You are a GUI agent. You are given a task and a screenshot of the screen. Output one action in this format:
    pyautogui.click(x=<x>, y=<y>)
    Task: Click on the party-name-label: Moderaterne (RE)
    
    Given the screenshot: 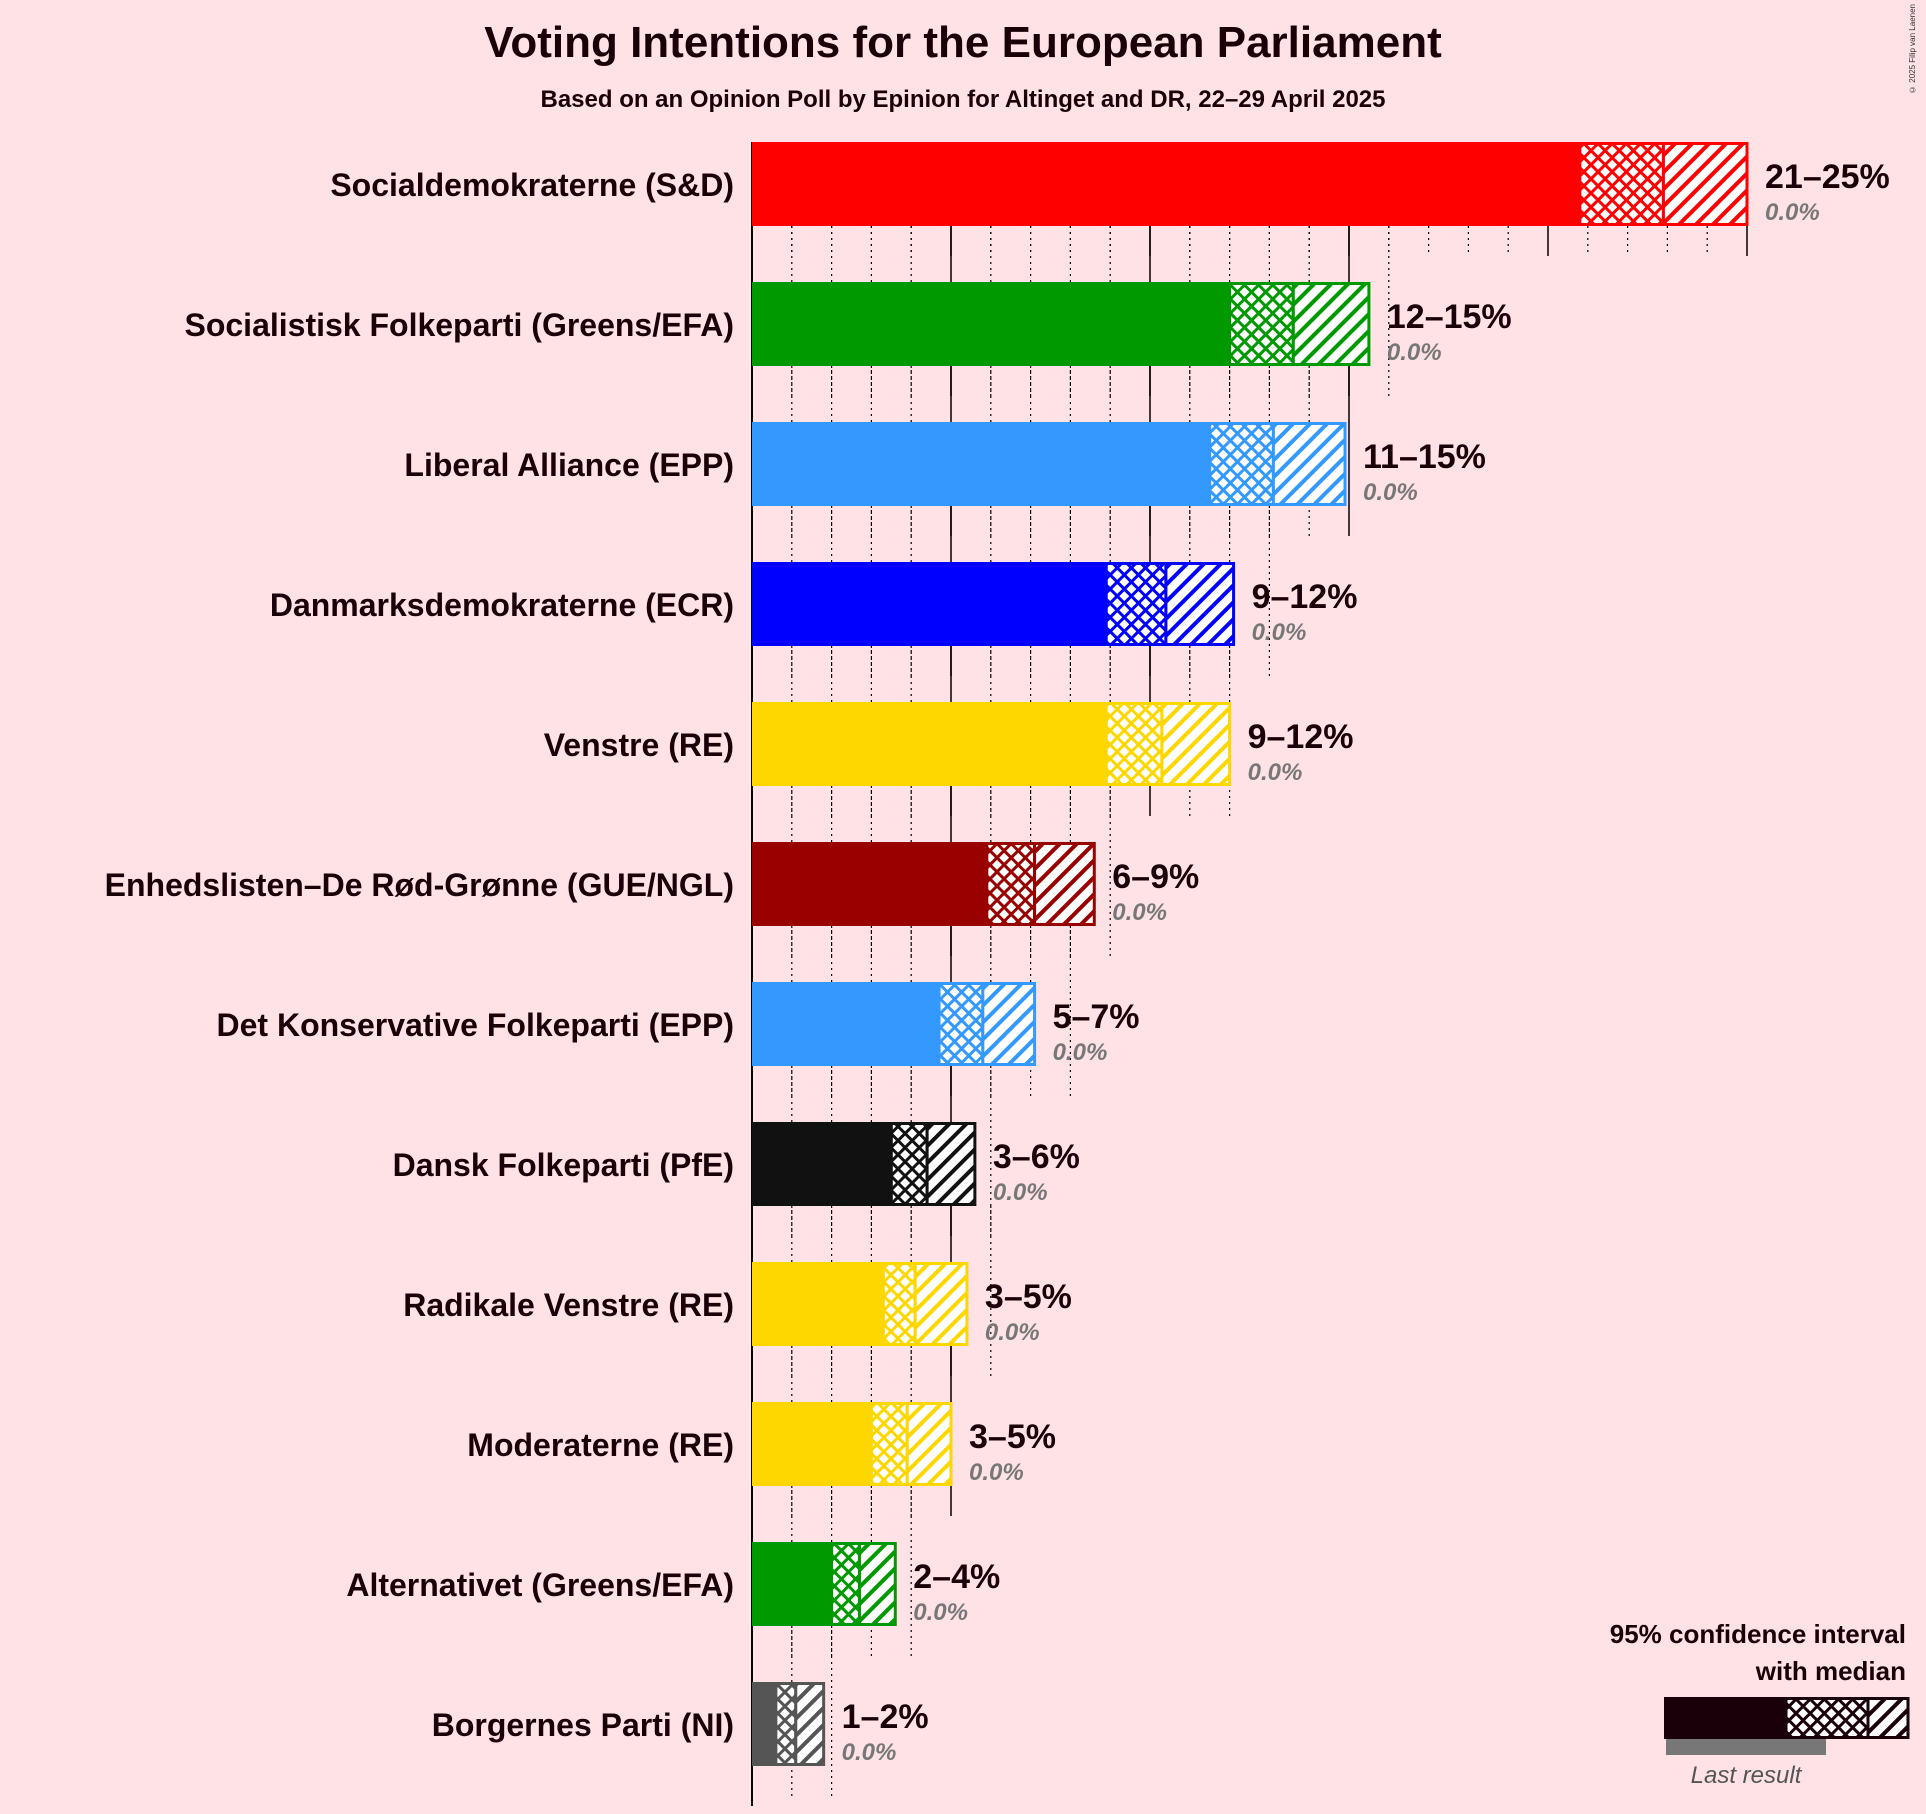 What is the action you would take?
    pyautogui.click(x=600, y=1445)
    